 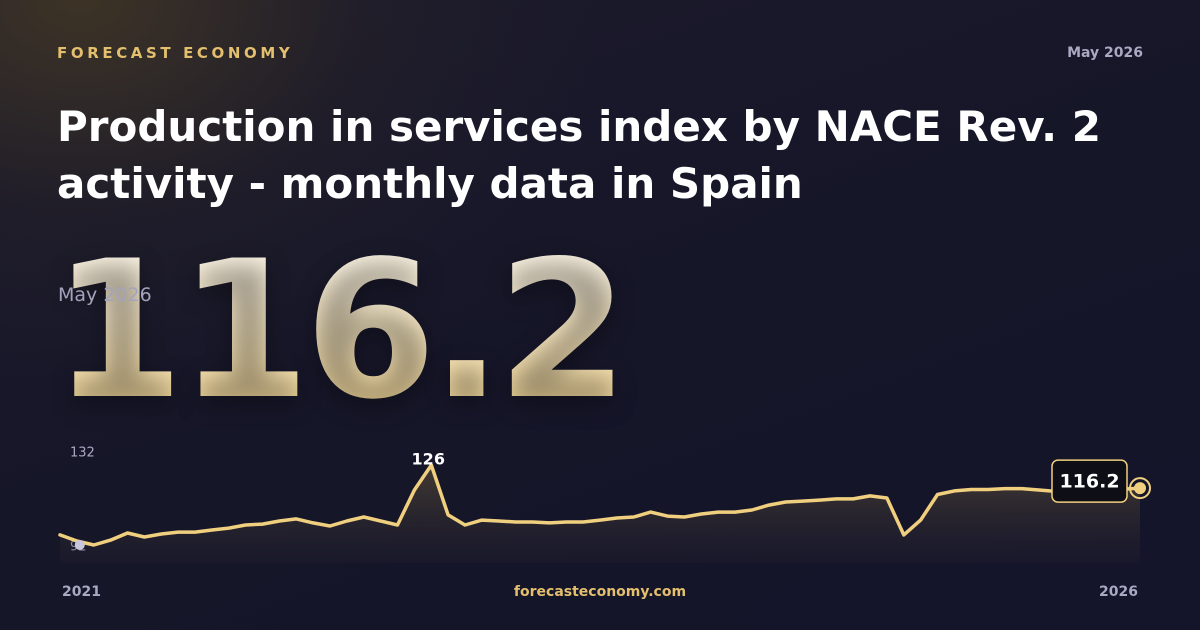 What do you see at coordinates (1118, 592) in the screenshot?
I see `x-tick-label: 2026` at bounding box center [1118, 592].